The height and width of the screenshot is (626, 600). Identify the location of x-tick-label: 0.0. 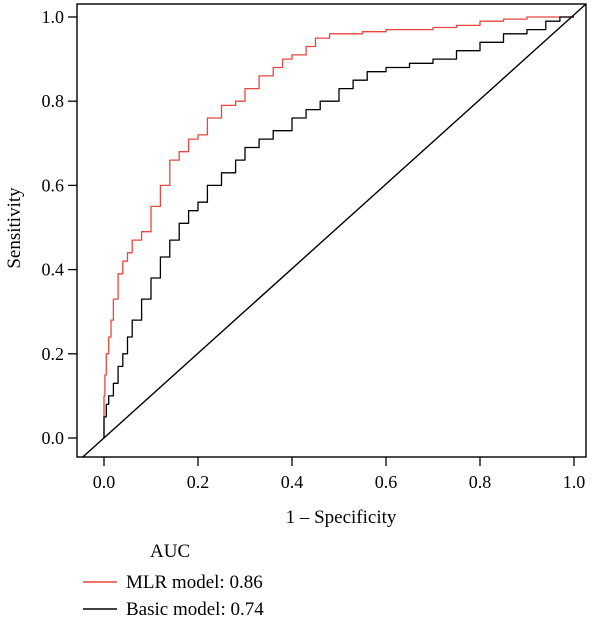
(104, 482).